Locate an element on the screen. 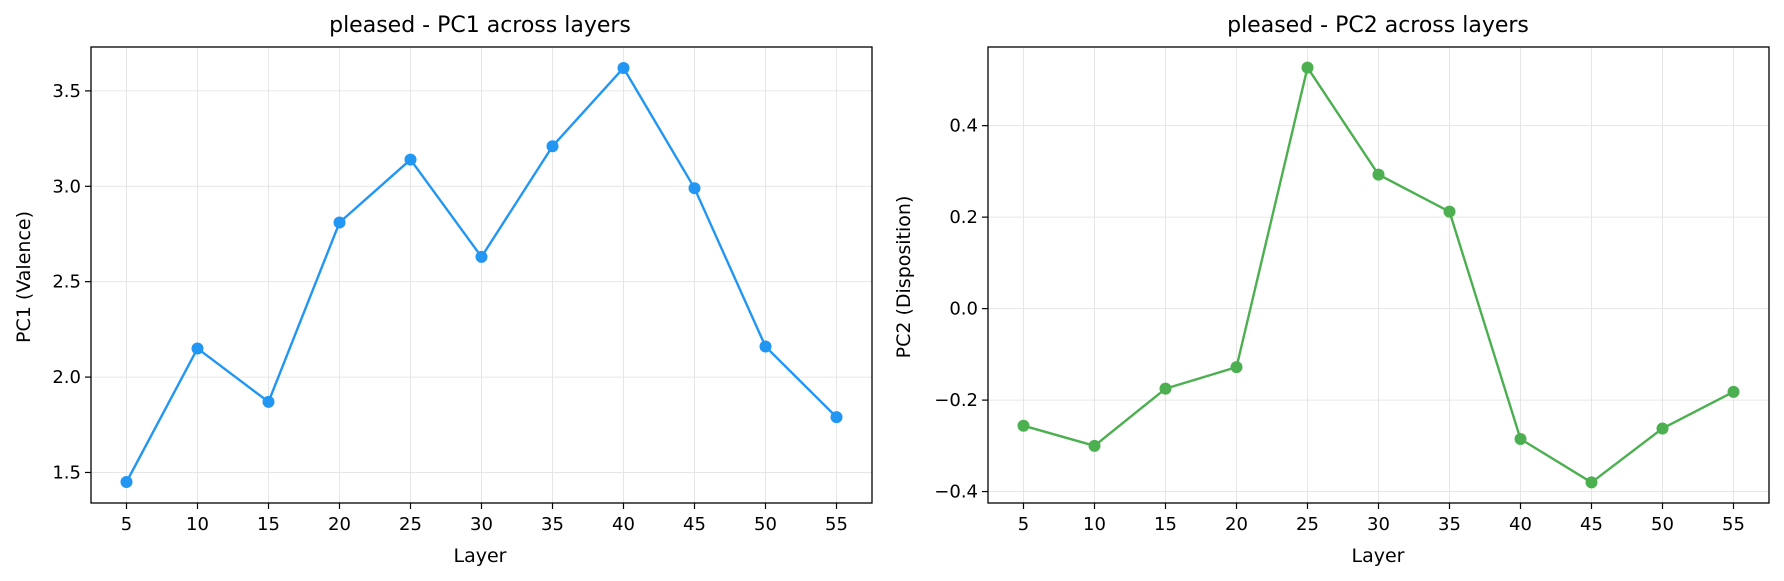  y-tick-label: 2.0 is located at coordinates (66, 377).